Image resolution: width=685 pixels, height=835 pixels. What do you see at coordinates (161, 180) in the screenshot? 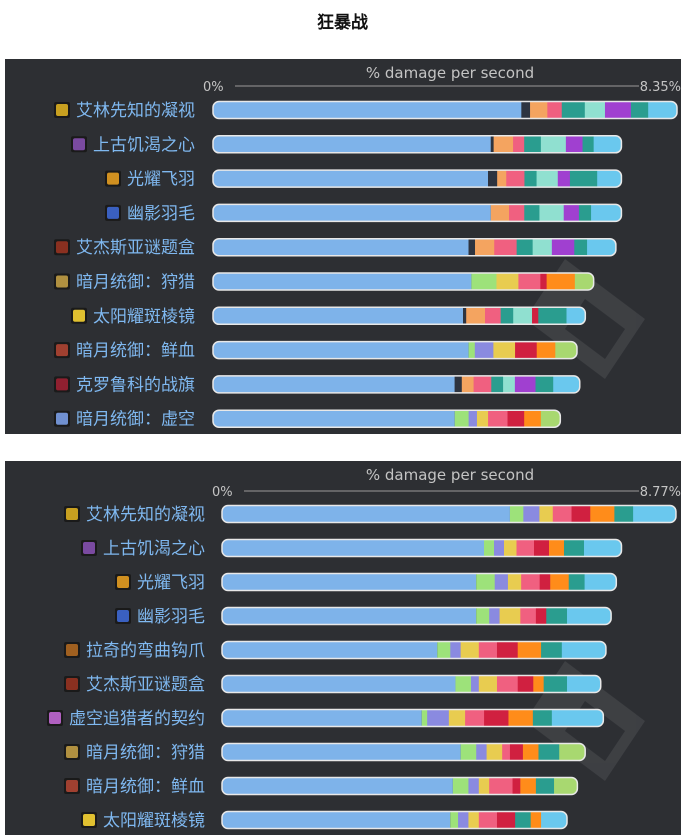
I see `category-label: 光耀飞羽` at bounding box center [161, 180].